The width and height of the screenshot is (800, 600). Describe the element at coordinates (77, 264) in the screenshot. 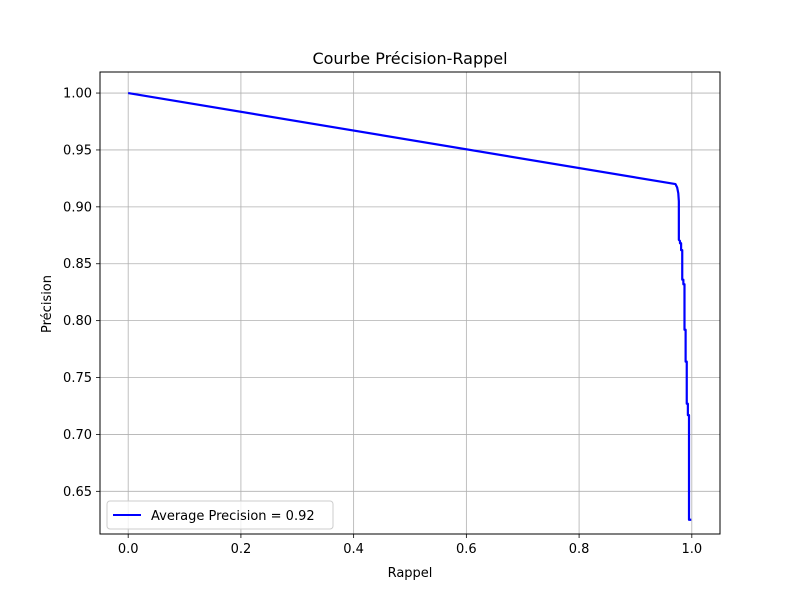

I see `y-tick-label: 0.85` at that location.